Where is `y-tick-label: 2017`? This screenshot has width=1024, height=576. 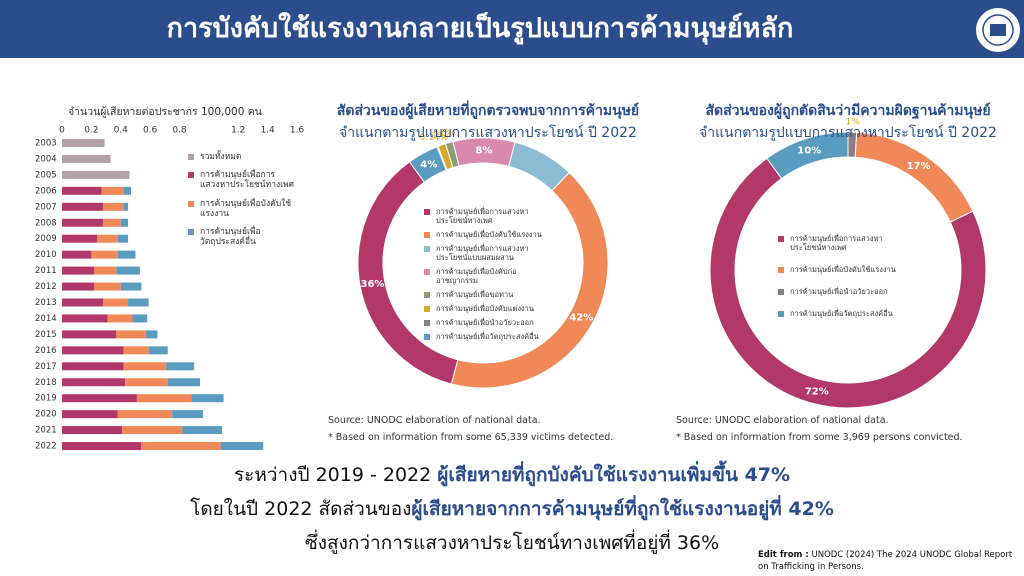
y-tick-label: 2017 is located at coordinates (46, 367).